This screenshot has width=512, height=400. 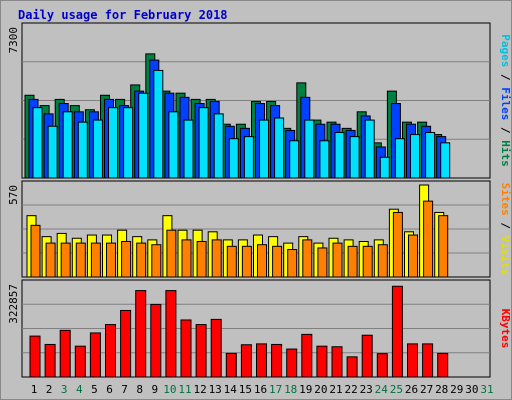 What do you see at coordinates (13, 304) in the screenshot?
I see `max-label-kbytes: 322857` at bounding box center [13, 304].